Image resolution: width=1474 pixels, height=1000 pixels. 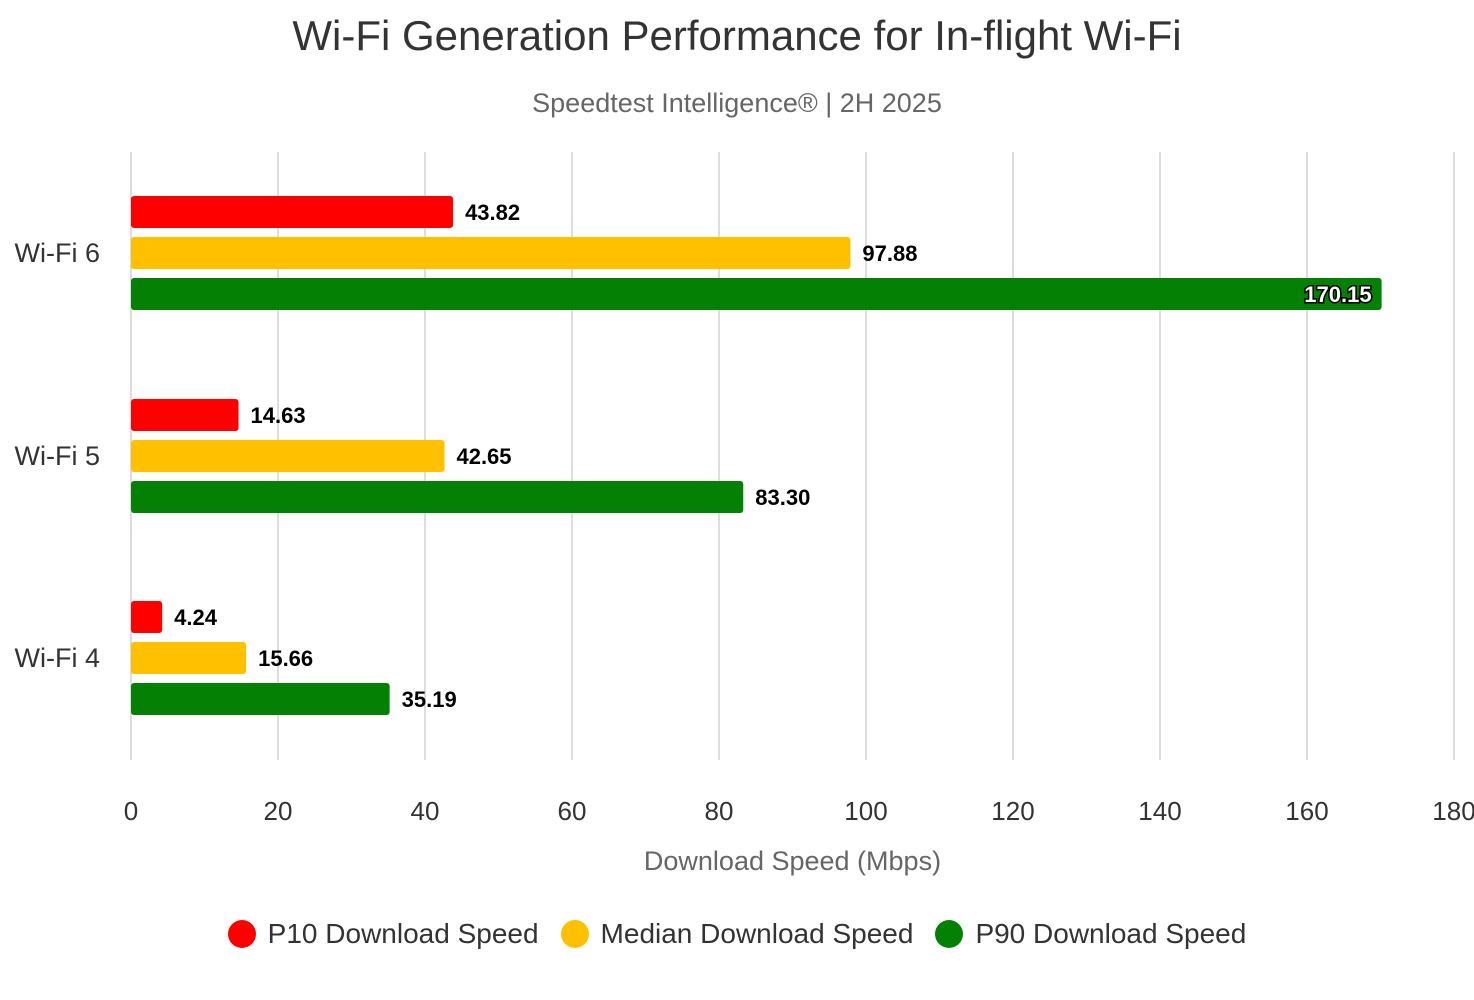 What do you see at coordinates (437, 497) in the screenshot?
I see `bar-s2-c1` at bounding box center [437, 497].